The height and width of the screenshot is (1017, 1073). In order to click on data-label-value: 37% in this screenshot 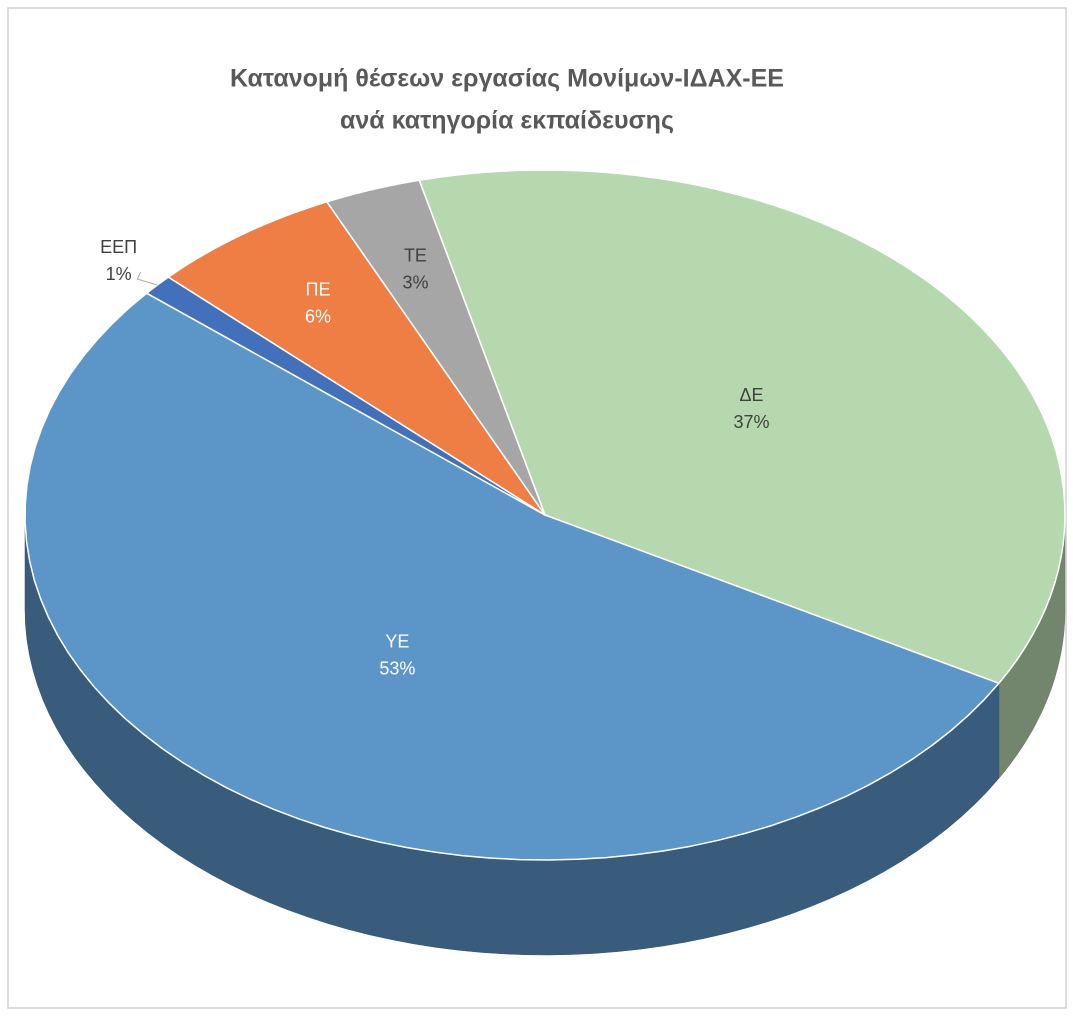, I will do `click(752, 422)`.